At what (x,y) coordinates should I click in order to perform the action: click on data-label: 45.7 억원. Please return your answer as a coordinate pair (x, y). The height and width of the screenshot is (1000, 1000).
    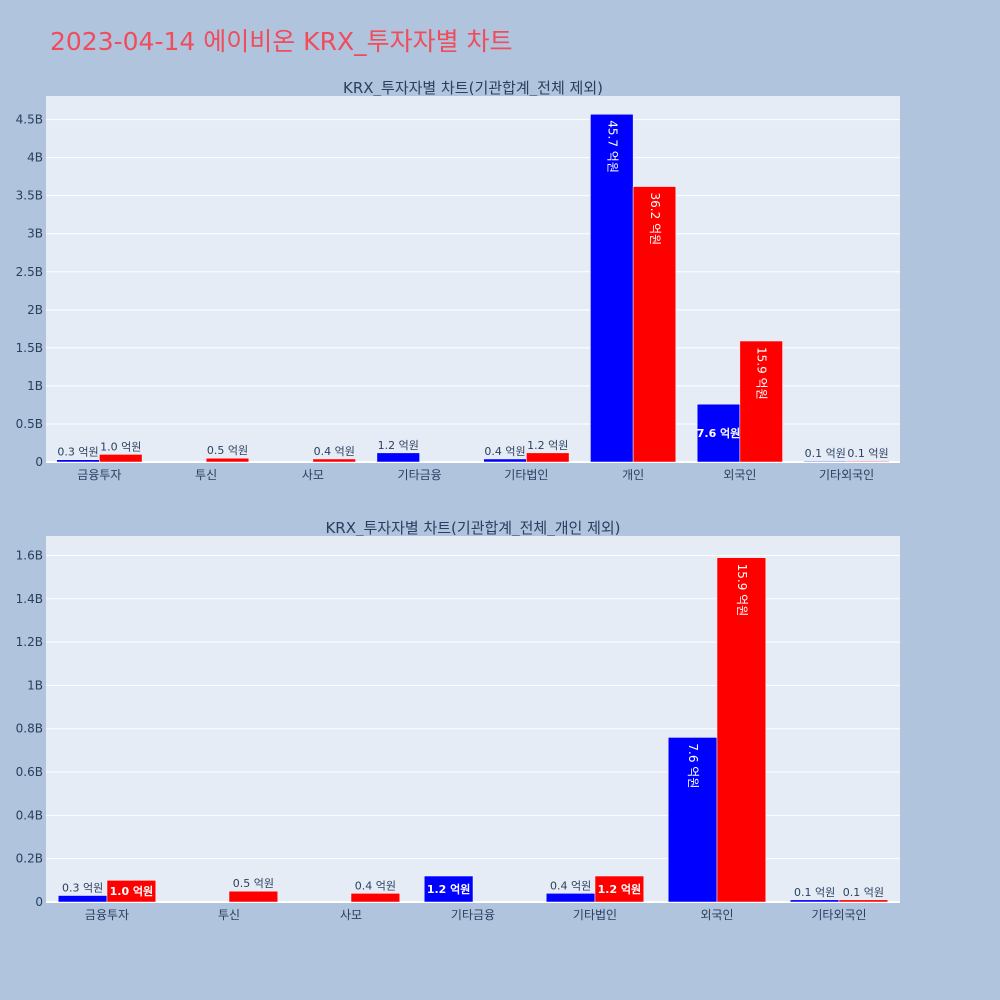
    Looking at the image, I should click on (612, 146).